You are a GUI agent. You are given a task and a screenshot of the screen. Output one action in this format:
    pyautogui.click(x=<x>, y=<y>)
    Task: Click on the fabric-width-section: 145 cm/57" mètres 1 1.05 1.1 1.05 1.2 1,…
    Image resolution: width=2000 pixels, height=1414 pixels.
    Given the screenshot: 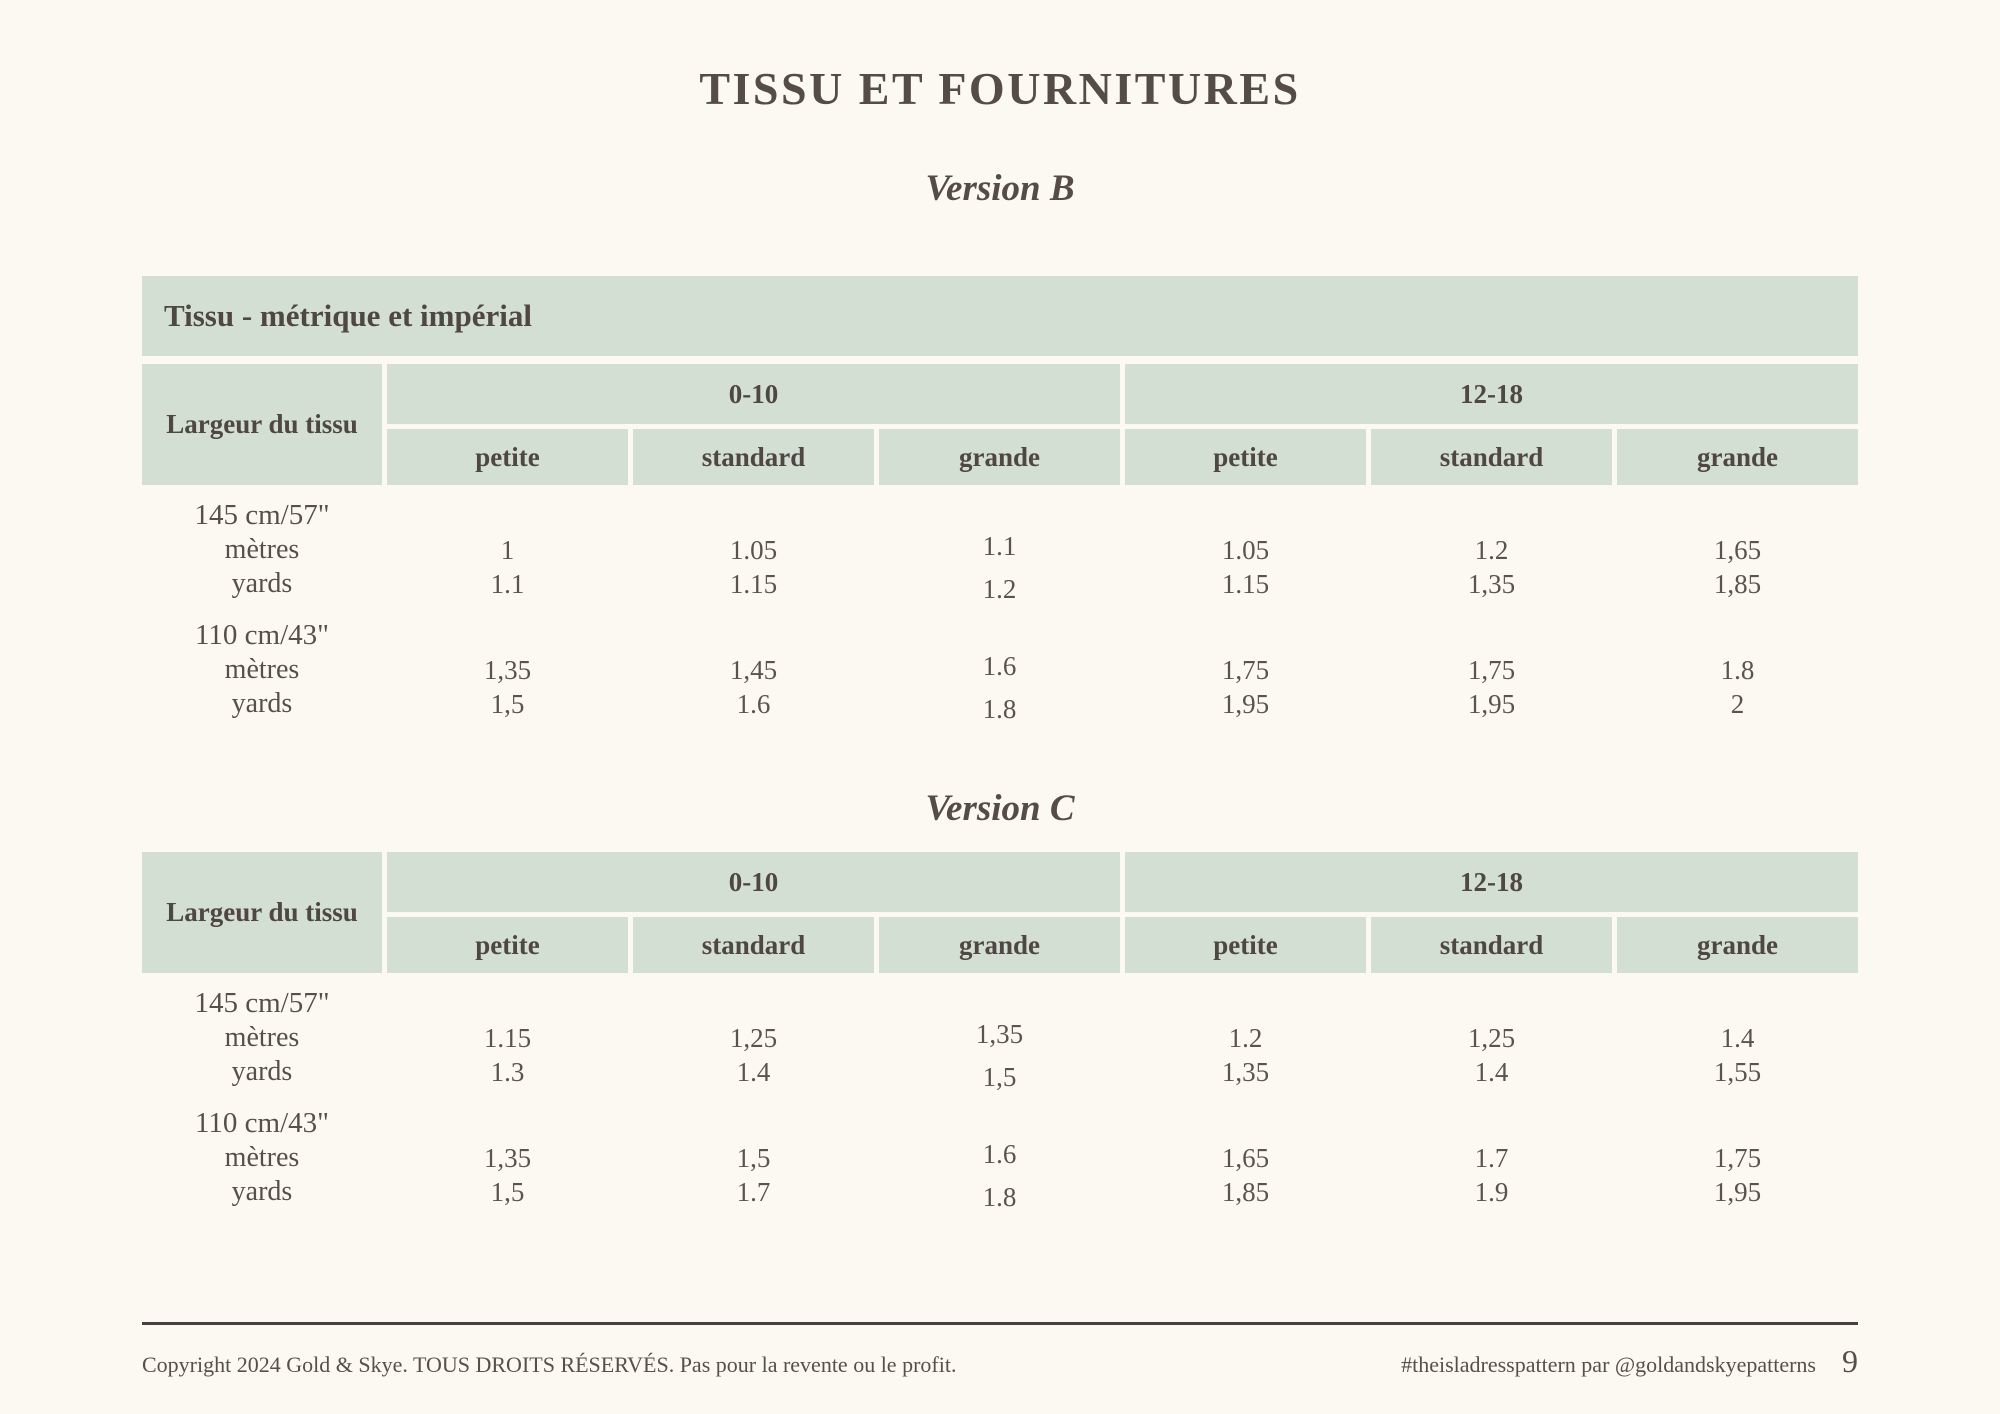 What is the action you would take?
    pyautogui.click(x=1000, y=550)
    